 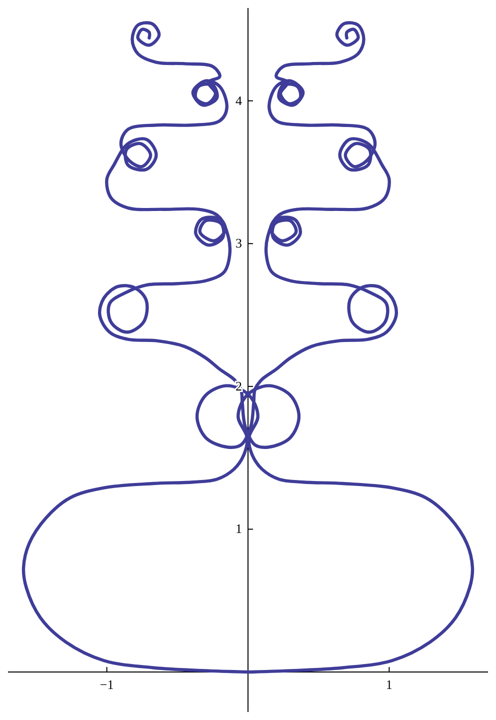 What do you see at coordinates (239, 243) in the screenshot?
I see `y-tick-label: 3` at bounding box center [239, 243].